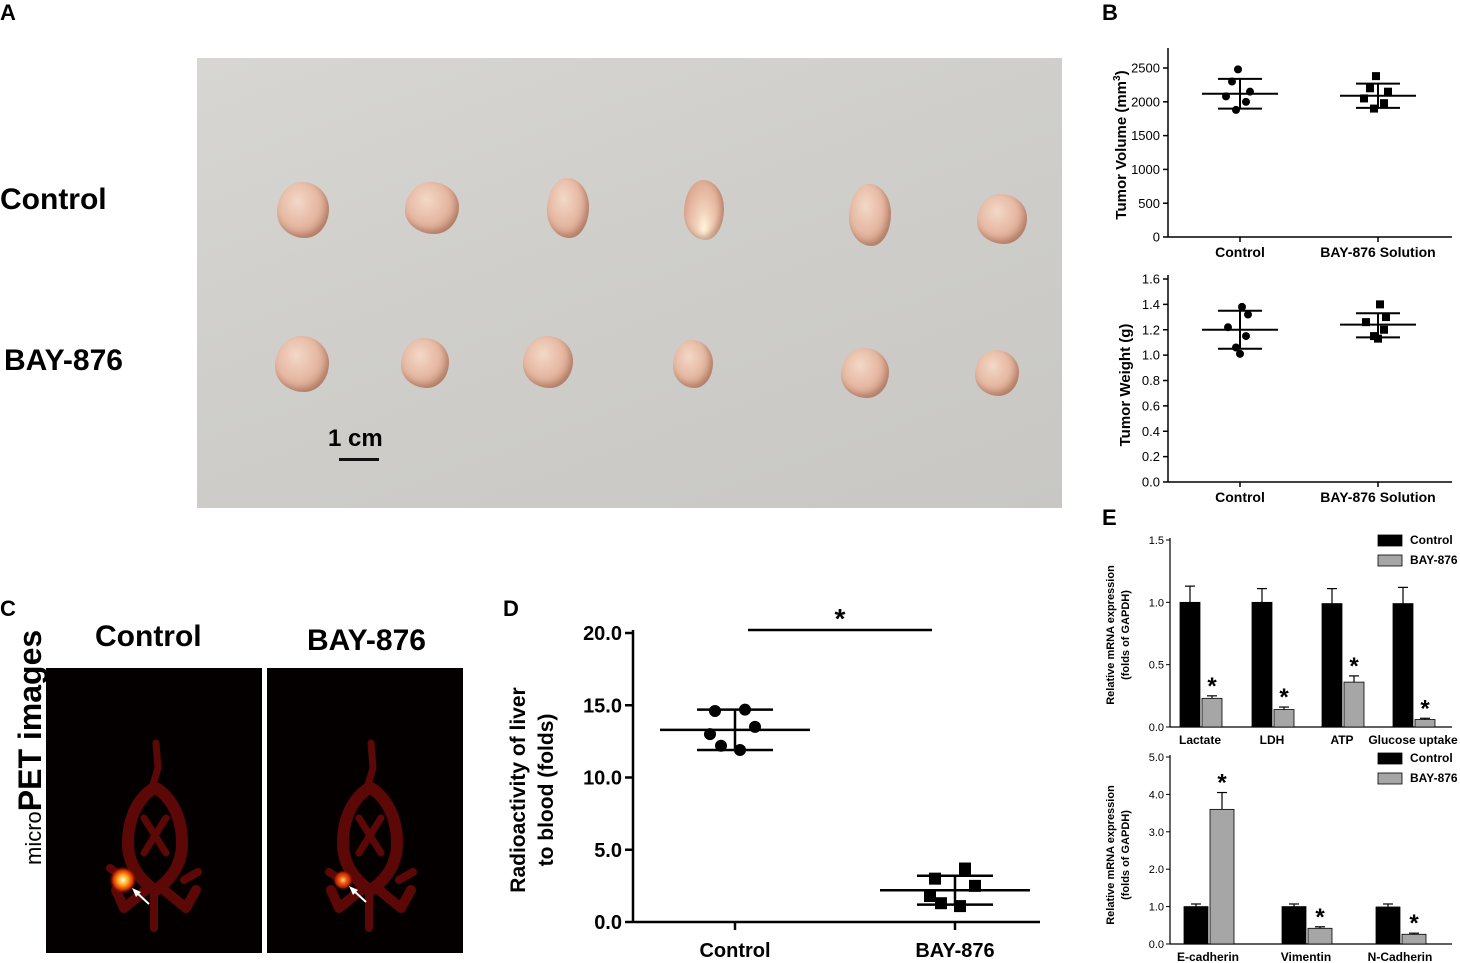  What do you see at coordinates (546, 790) in the screenshot?
I see `y-axis-label-line2: to blood (folds)` at bounding box center [546, 790].